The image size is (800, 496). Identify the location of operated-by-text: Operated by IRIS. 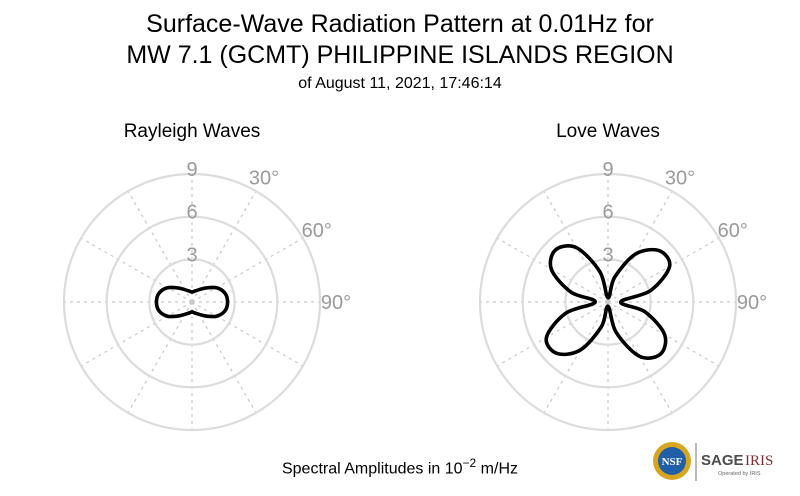
(739, 474).